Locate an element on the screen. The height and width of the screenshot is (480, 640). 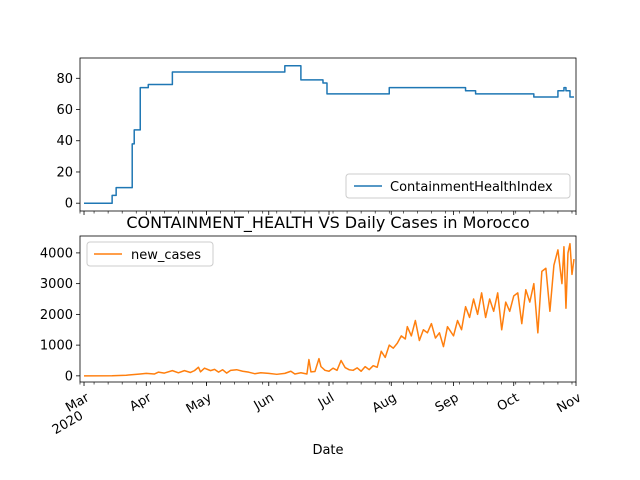
bottom-y-axis: 0 1000 2000 3000 4000 is located at coordinates (60, 315).